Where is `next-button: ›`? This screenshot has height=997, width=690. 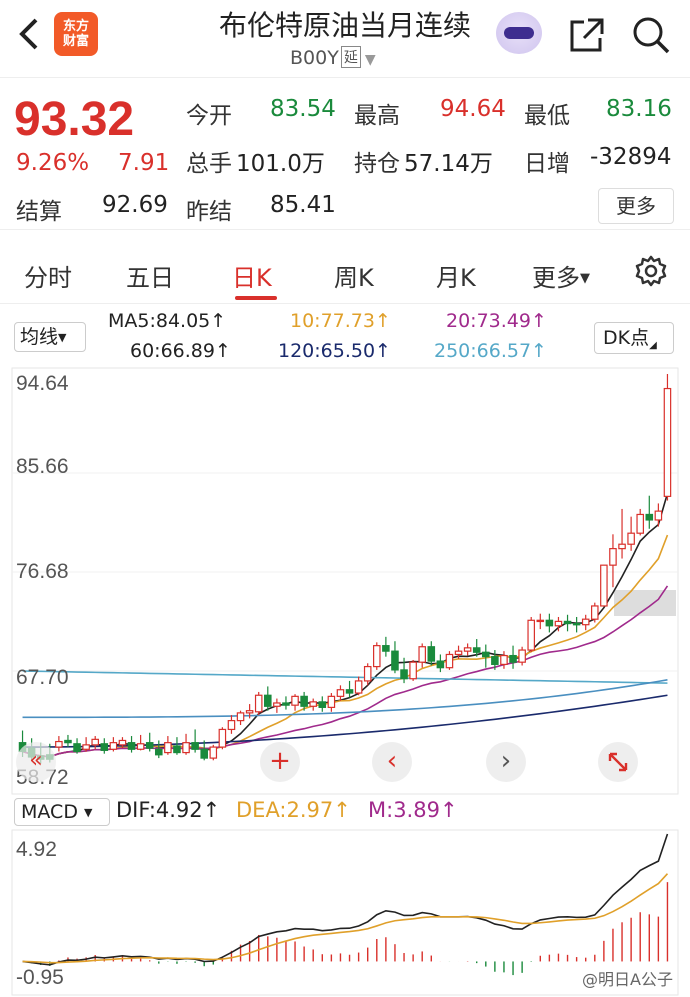
next-button: › is located at coordinates (506, 762).